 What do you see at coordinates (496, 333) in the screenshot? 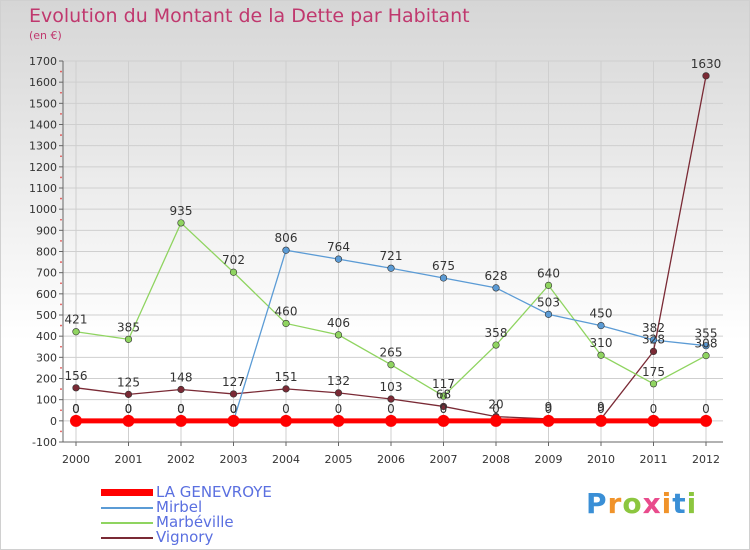
I see `data-label: 358` at bounding box center [496, 333].